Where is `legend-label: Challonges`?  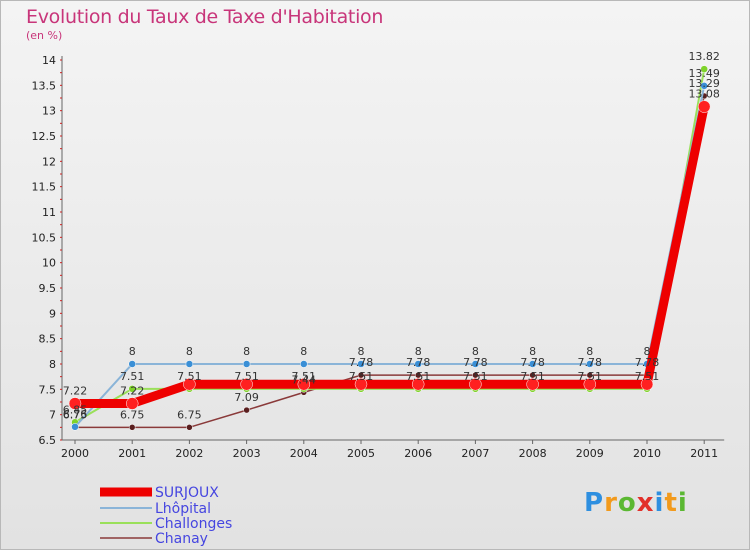 legend-label: Challonges is located at coordinates (193, 524).